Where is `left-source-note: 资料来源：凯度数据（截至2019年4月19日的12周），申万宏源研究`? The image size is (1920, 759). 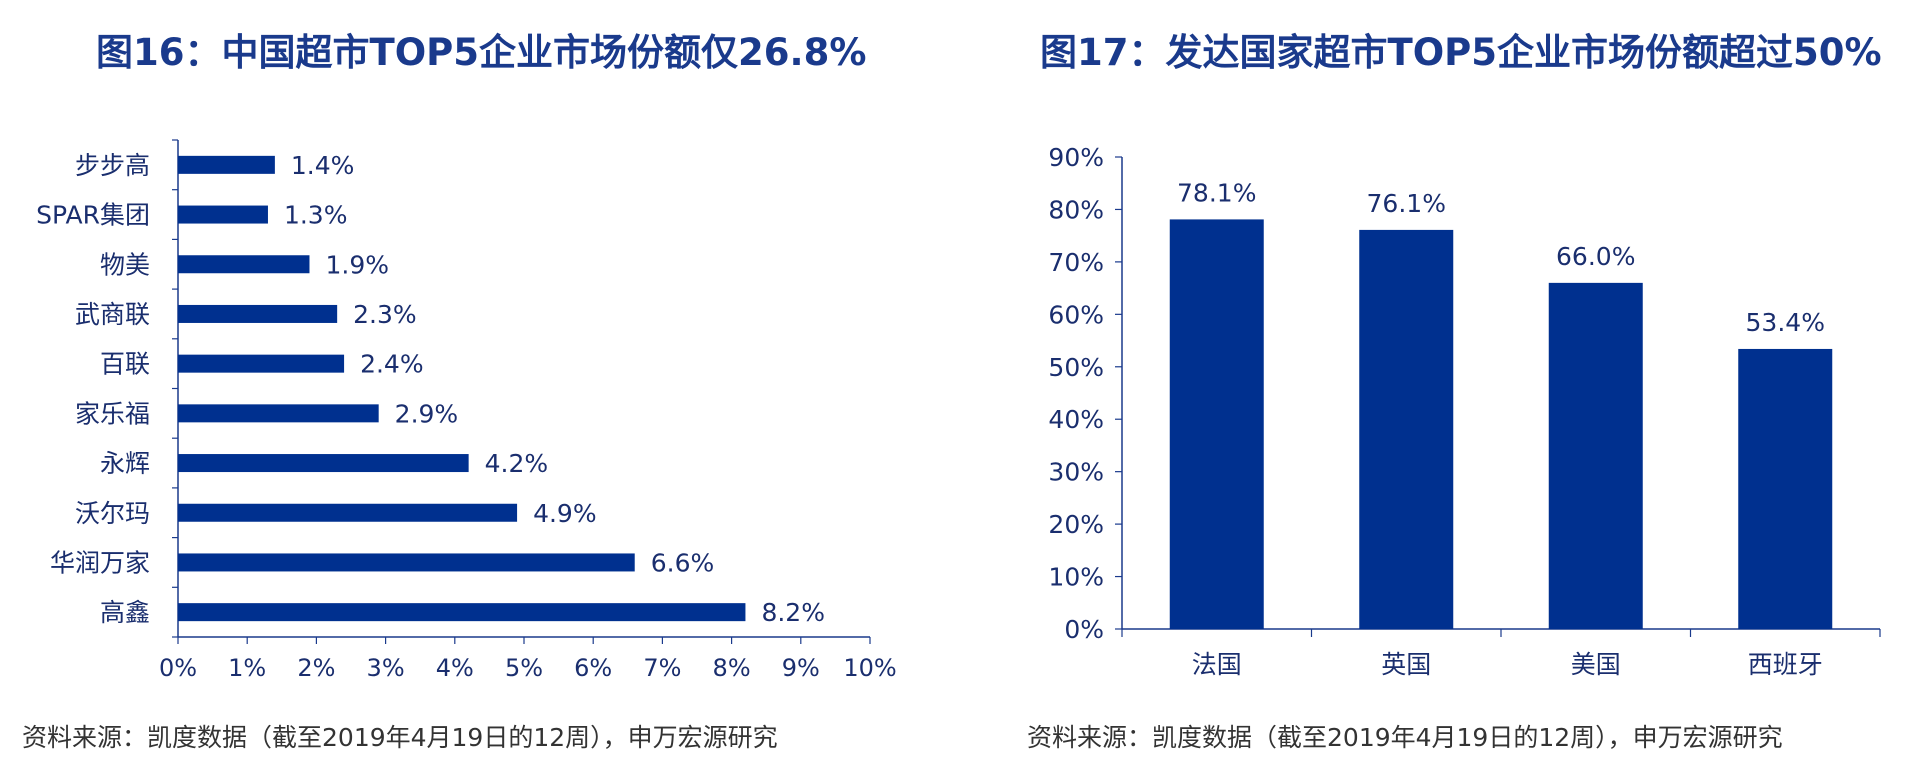
left-source-note: 资料来源：凯度数据（截至2019年4月19日的12周），申万宏源研究 is located at coordinates (400, 737).